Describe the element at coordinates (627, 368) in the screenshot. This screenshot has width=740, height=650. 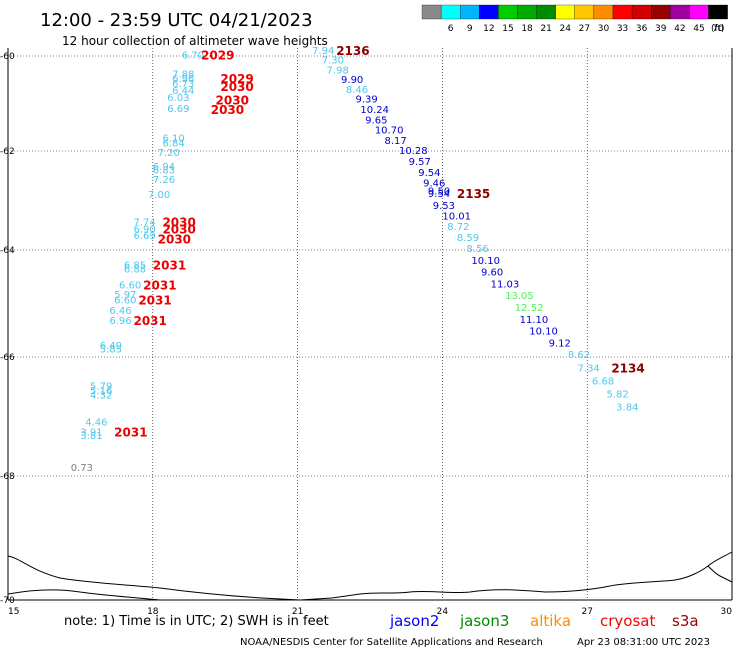
I see `pass-label: 2134` at that location.